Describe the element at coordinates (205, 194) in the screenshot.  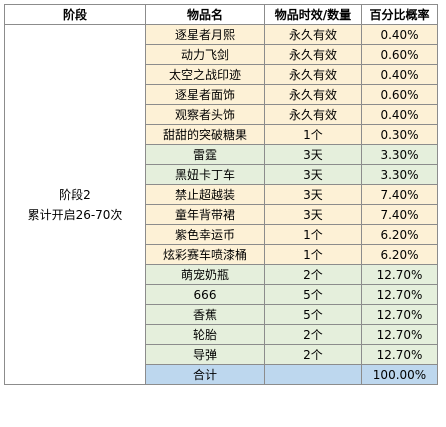
I see `item-name-cell: 禁止超越装` at that location.